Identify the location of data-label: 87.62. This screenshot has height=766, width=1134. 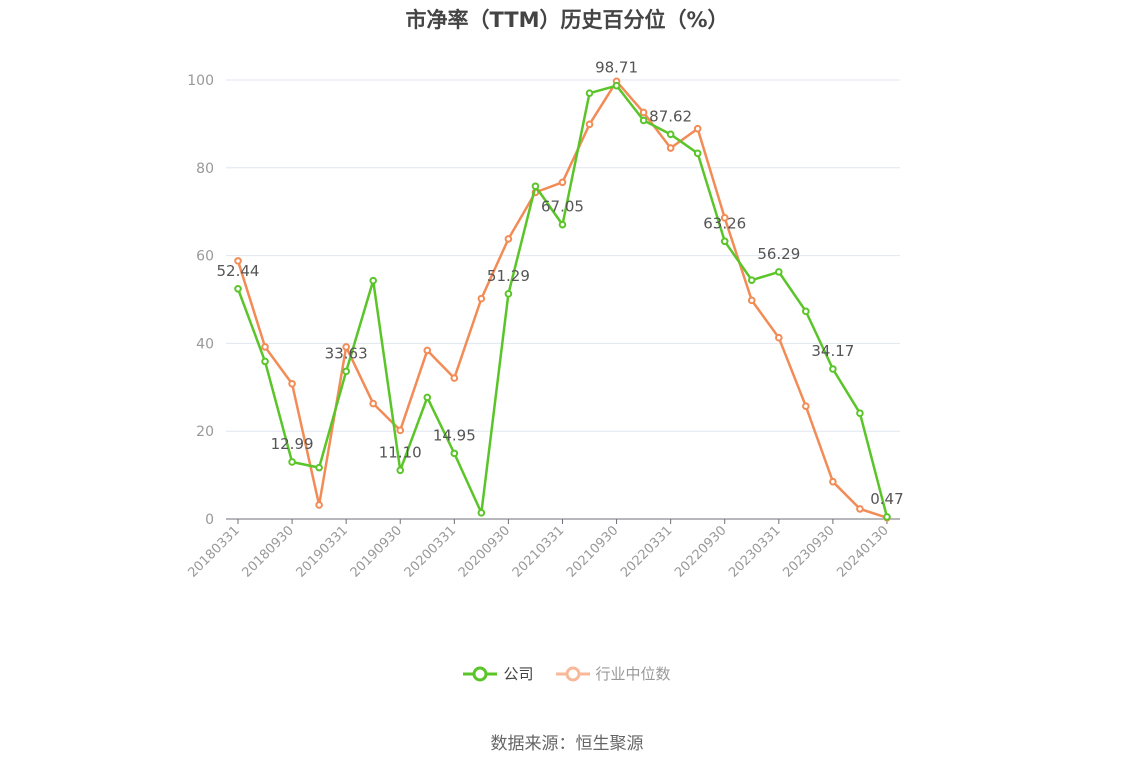
(670, 116).